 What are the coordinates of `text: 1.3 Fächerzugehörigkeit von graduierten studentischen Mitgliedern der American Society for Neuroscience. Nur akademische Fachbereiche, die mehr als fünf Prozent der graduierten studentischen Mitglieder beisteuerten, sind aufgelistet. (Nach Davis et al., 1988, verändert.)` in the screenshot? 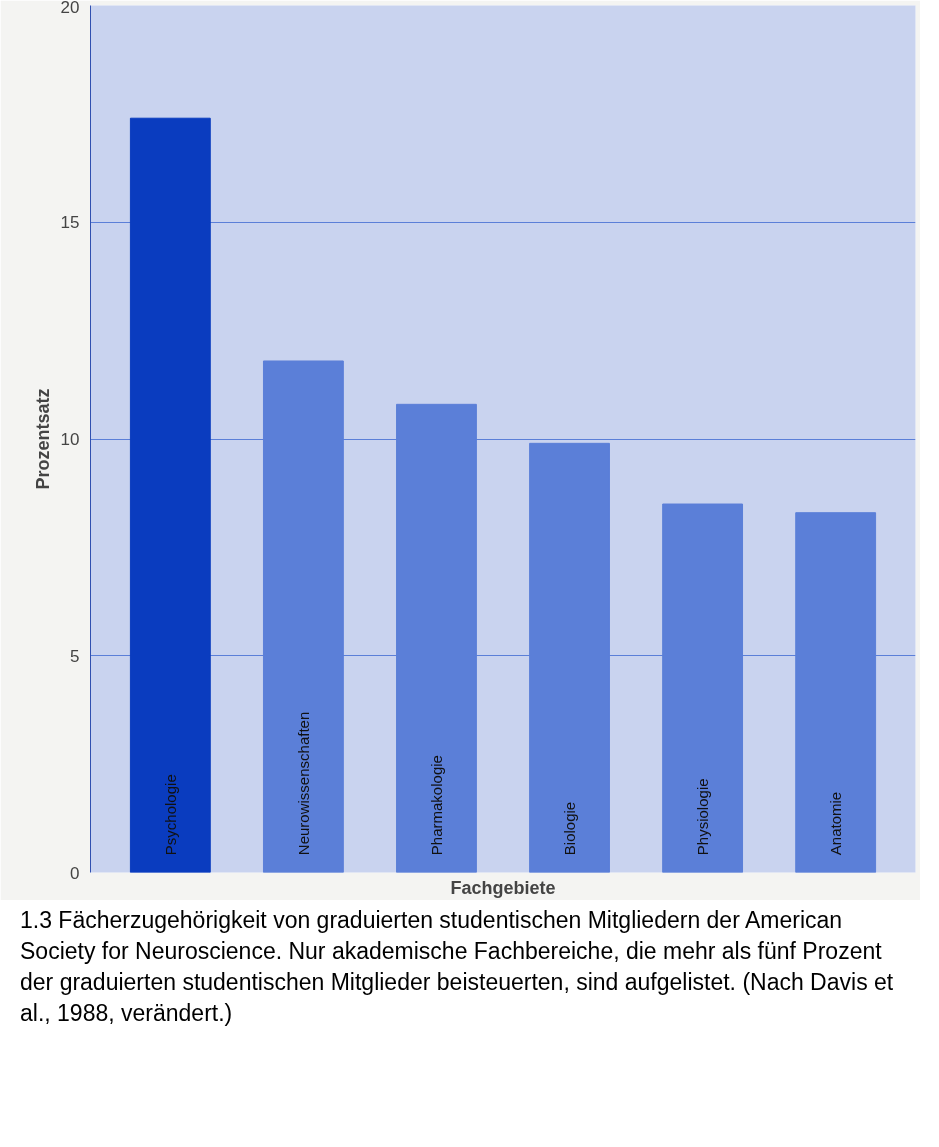 It's located at (457, 967).